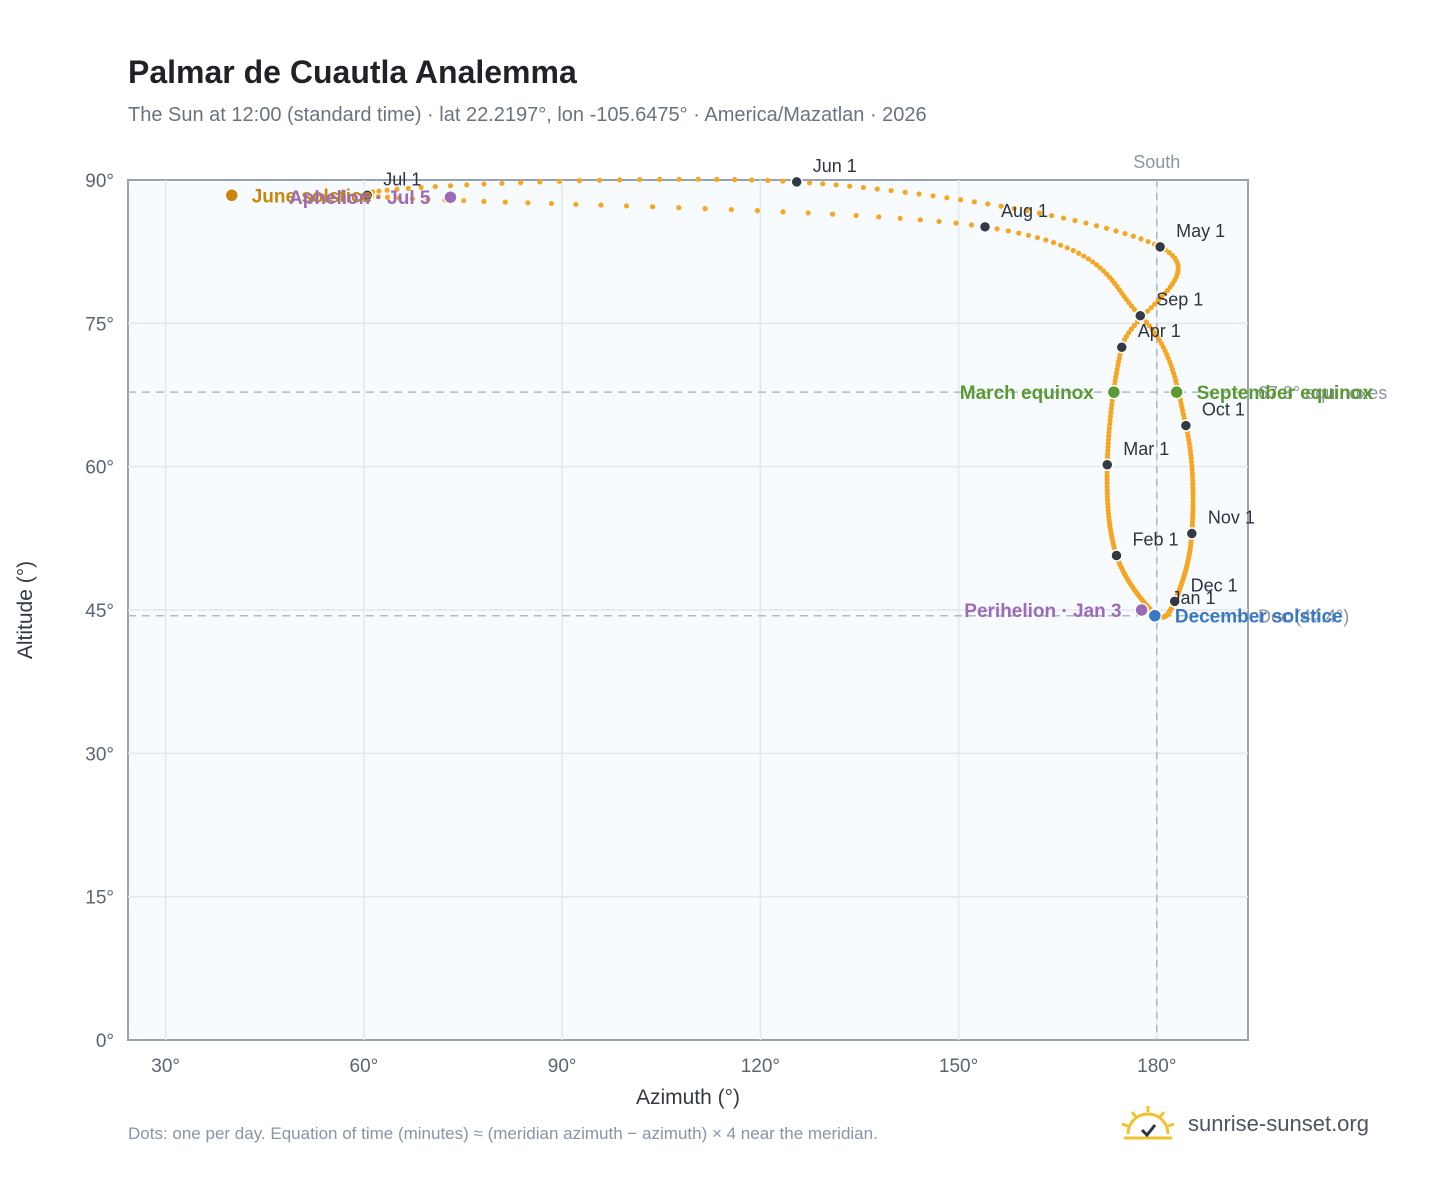 The image size is (1448, 1188). Describe the element at coordinates (165, 1066) in the screenshot. I see `x-tick-label: 30°` at that location.